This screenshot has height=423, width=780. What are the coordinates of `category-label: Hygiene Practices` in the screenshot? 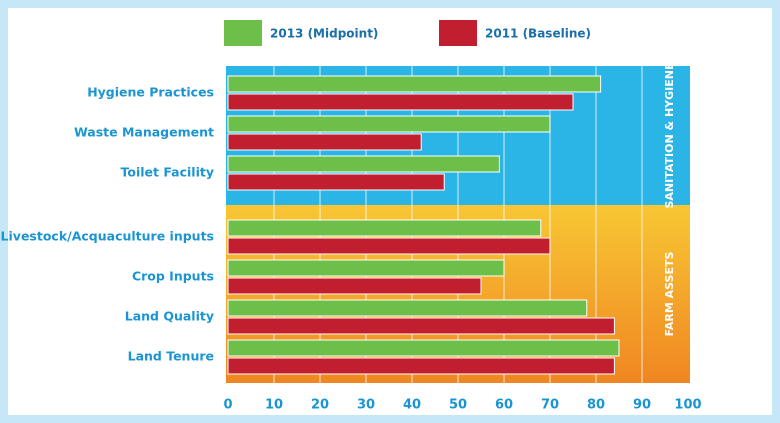 It's located at (150, 92).